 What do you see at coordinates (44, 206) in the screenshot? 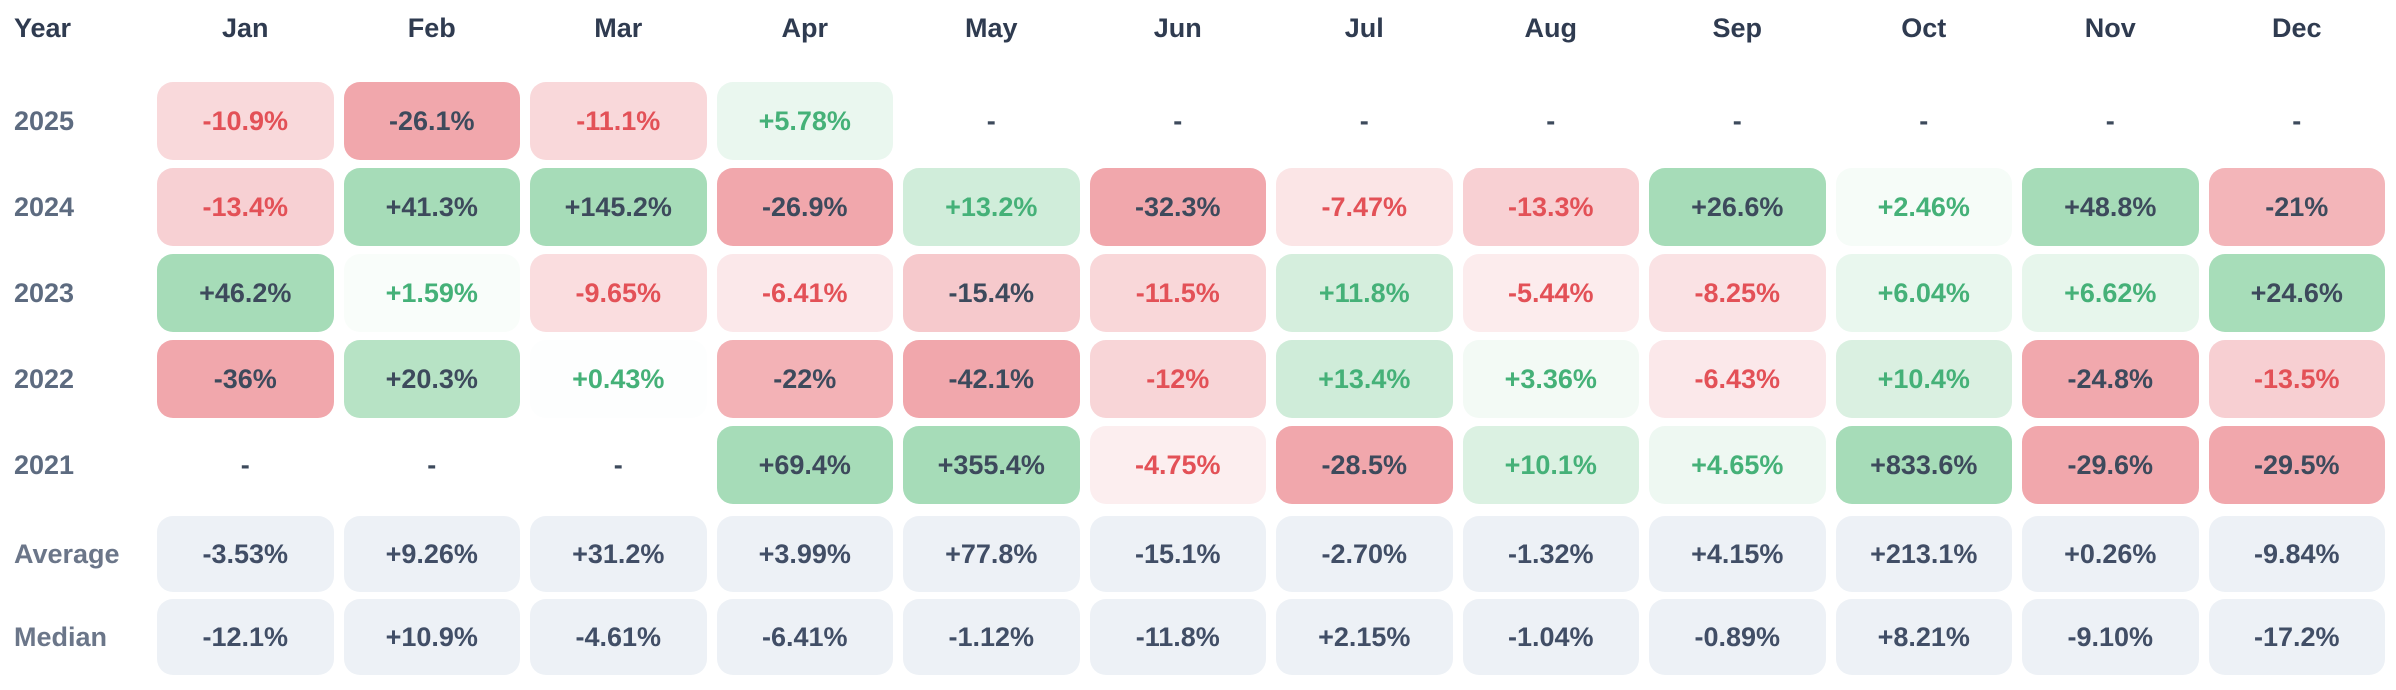
I see `year-row-label-2024: 2024` at bounding box center [44, 206].